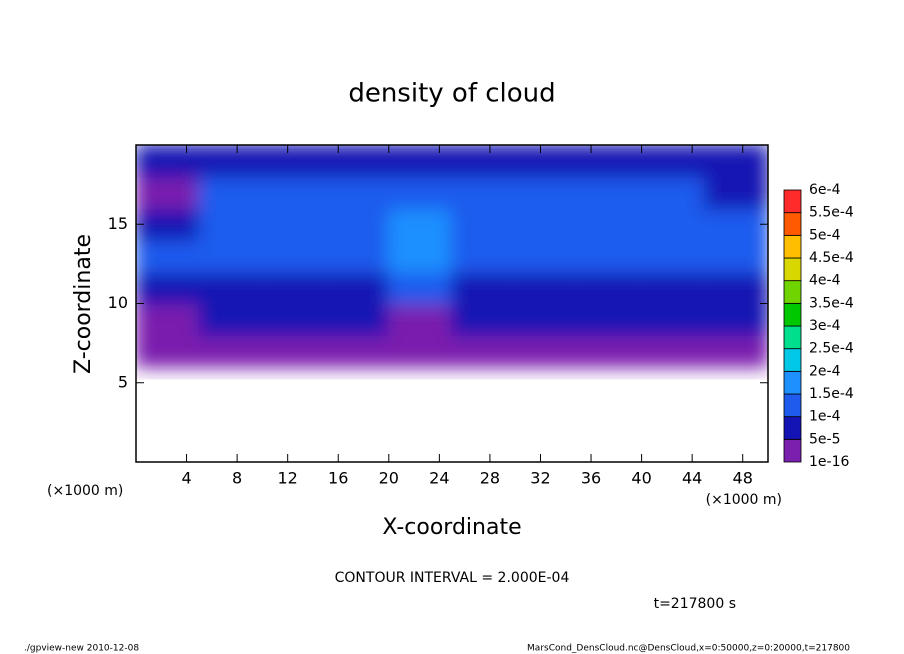 The height and width of the screenshot is (654, 904). What do you see at coordinates (825, 371) in the screenshot?
I see `colorbar-label: 2e-4` at bounding box center [825, 371].